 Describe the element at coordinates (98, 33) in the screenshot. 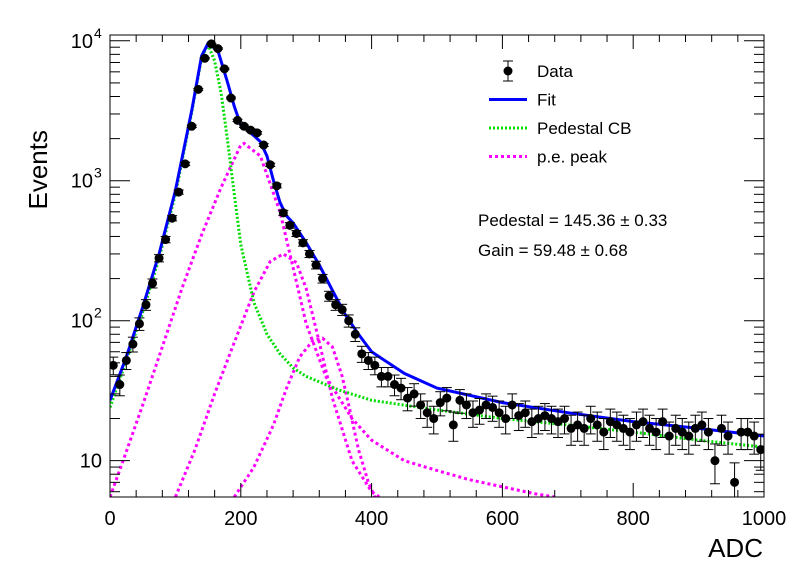

I see `y-tick-label-exponent: 4` at that location.